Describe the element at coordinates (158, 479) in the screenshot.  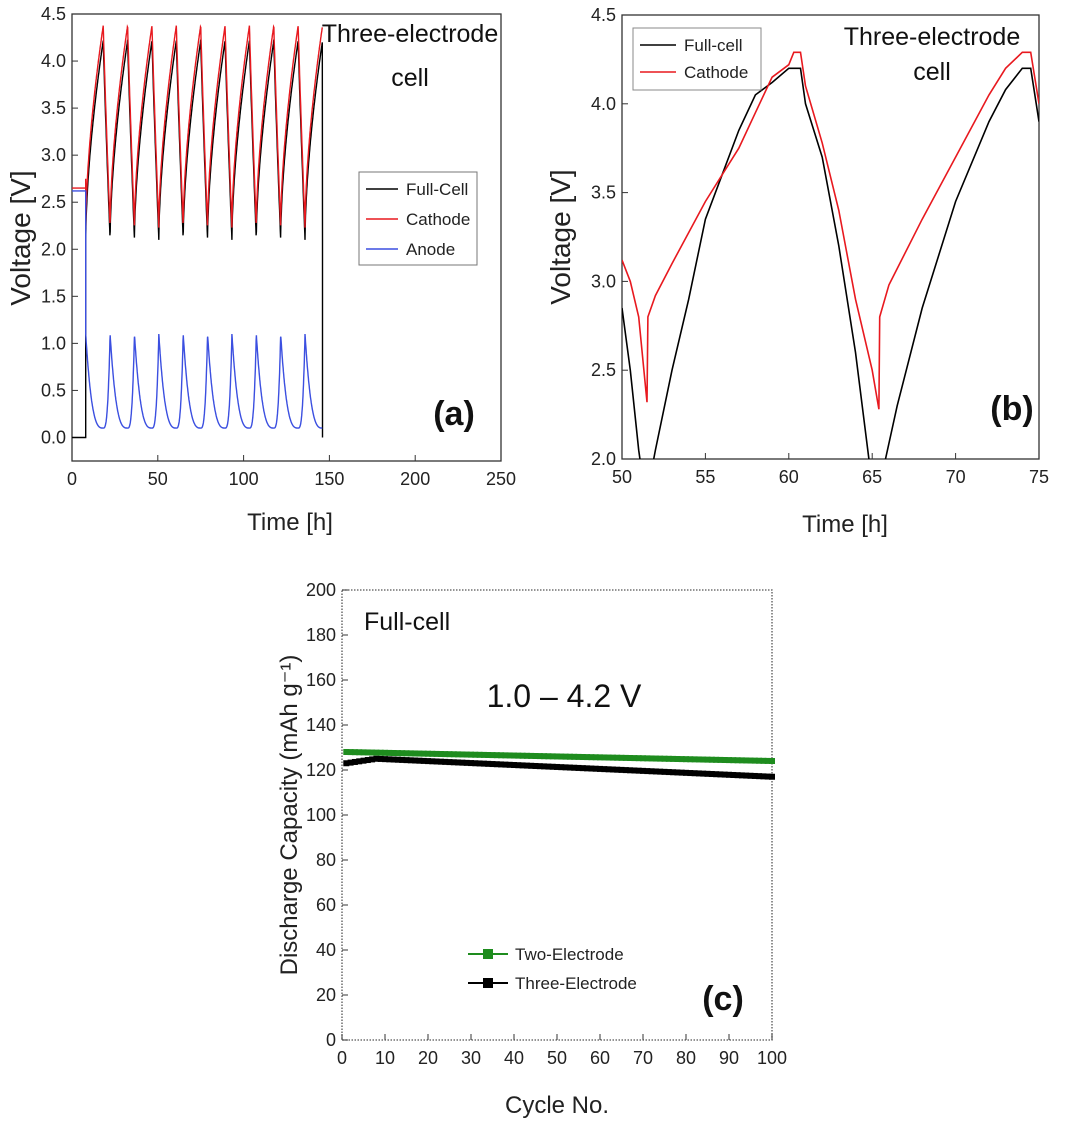
I see `panel-a-xtick-label: 50` at that location.